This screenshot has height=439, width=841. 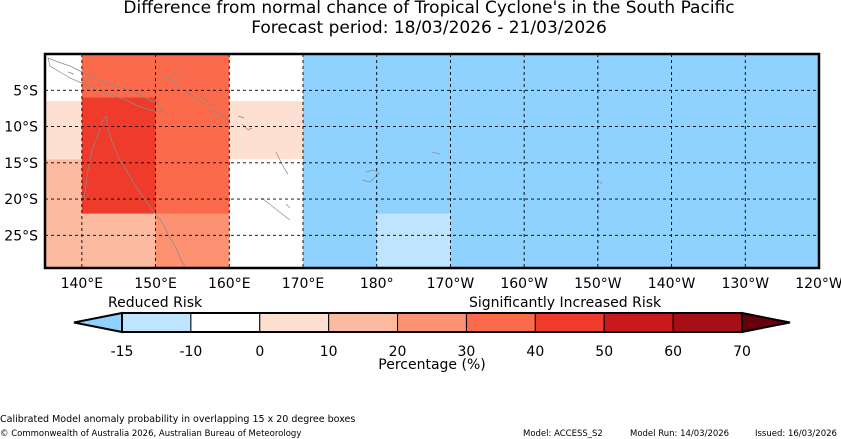 I want to click on colorbar-tick-label: 70, so click(x=742, y=352).